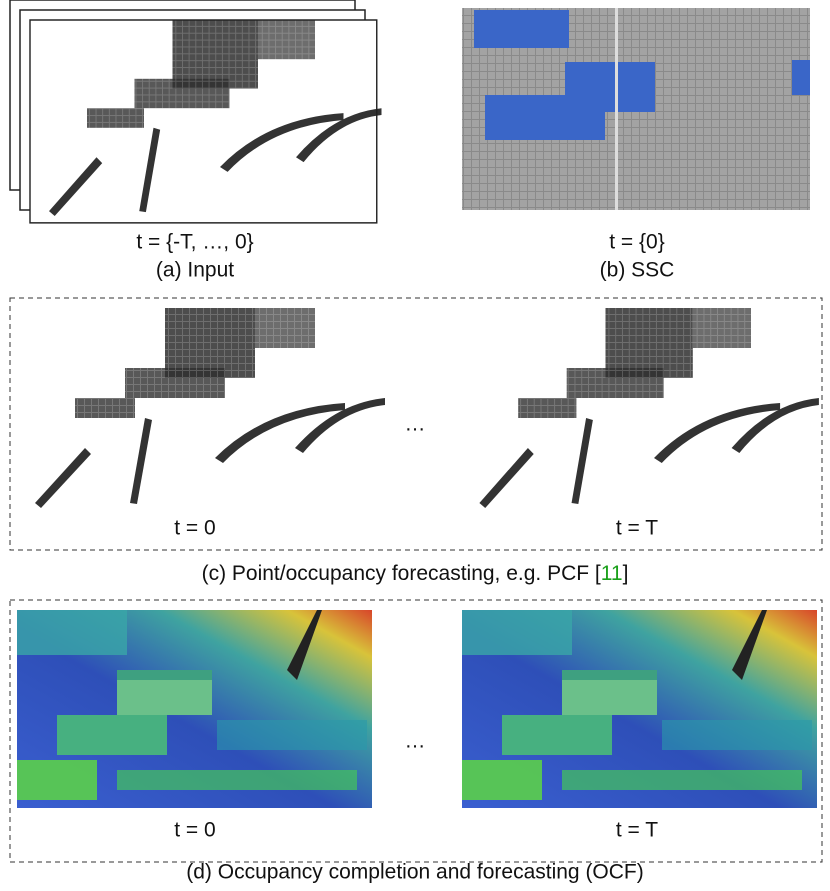  I want to click on caption: (b) SSC, so click(637, 270).